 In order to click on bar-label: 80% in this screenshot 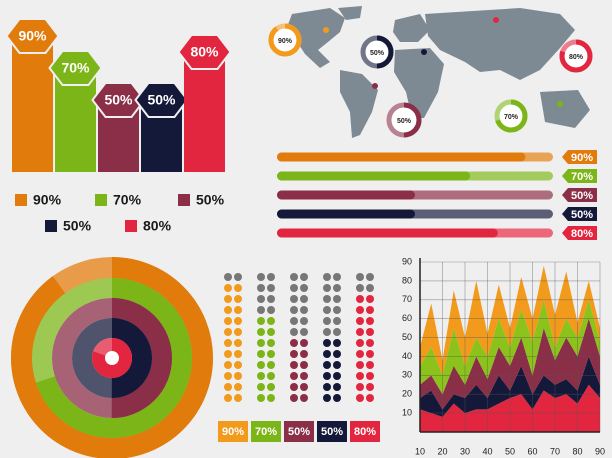, I will do `click(204, 52)`.